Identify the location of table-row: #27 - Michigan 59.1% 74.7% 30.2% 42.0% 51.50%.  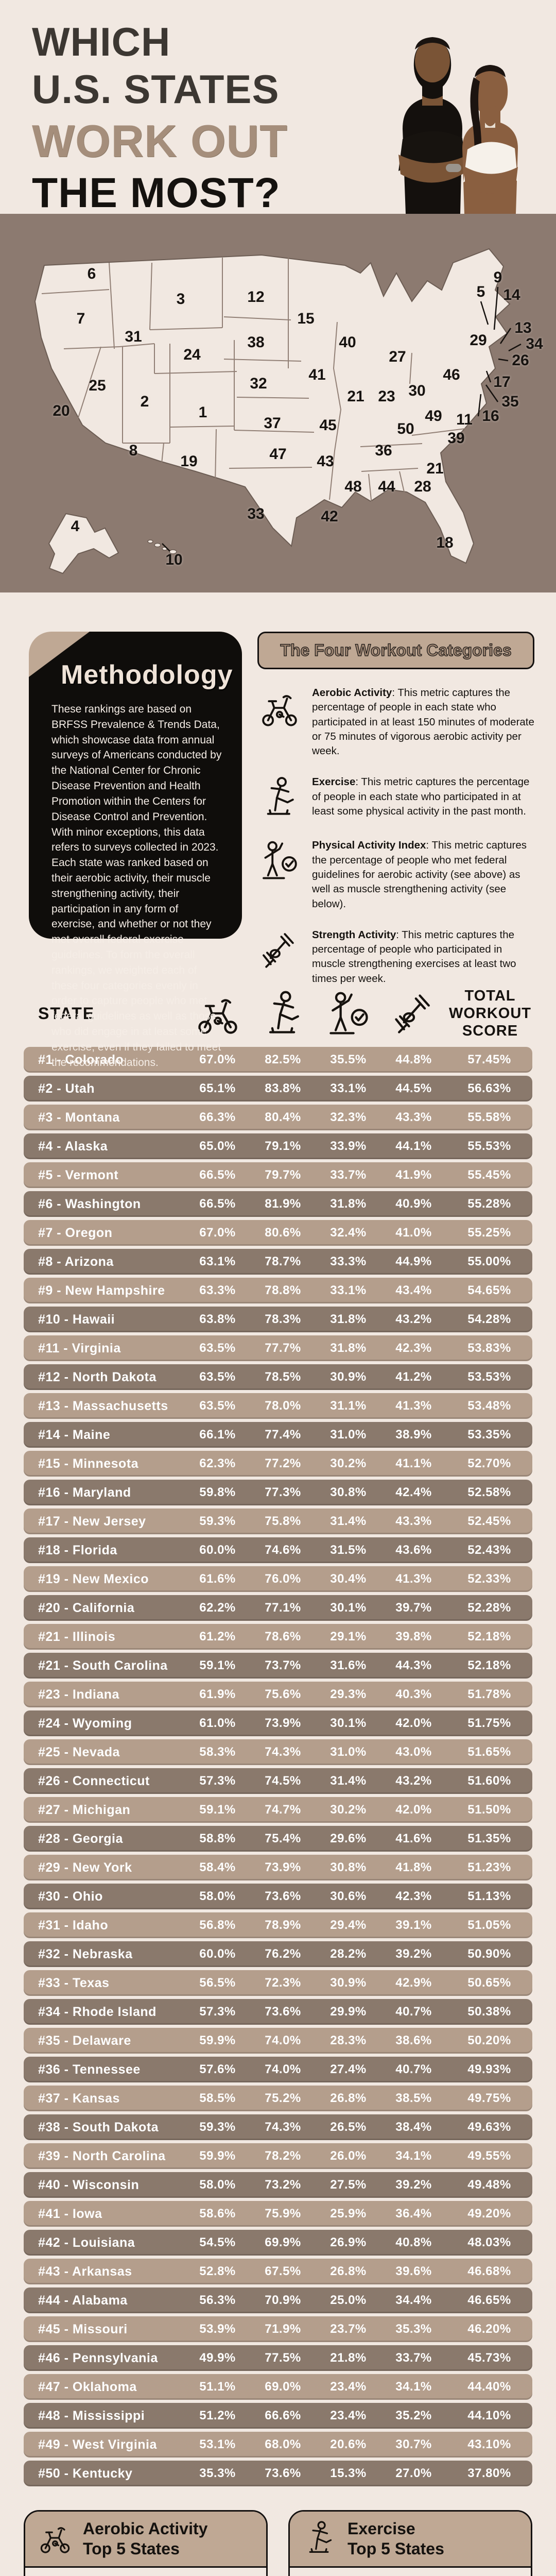
(278, 1810).